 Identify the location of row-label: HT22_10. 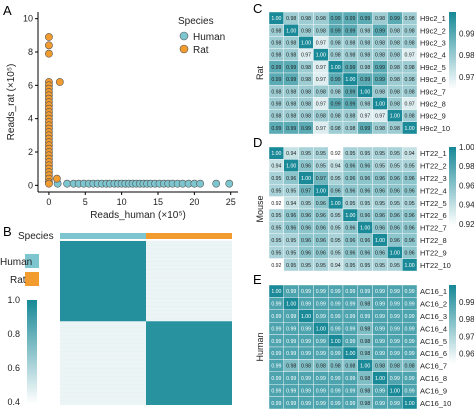
(435, 265).